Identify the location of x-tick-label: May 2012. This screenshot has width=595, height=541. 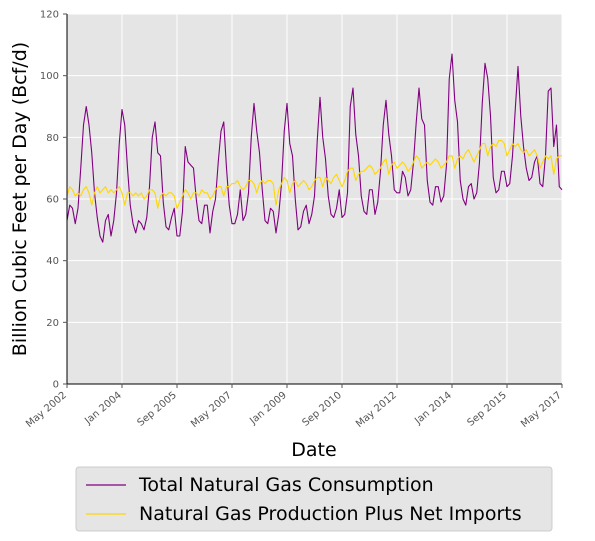
(376, 410).